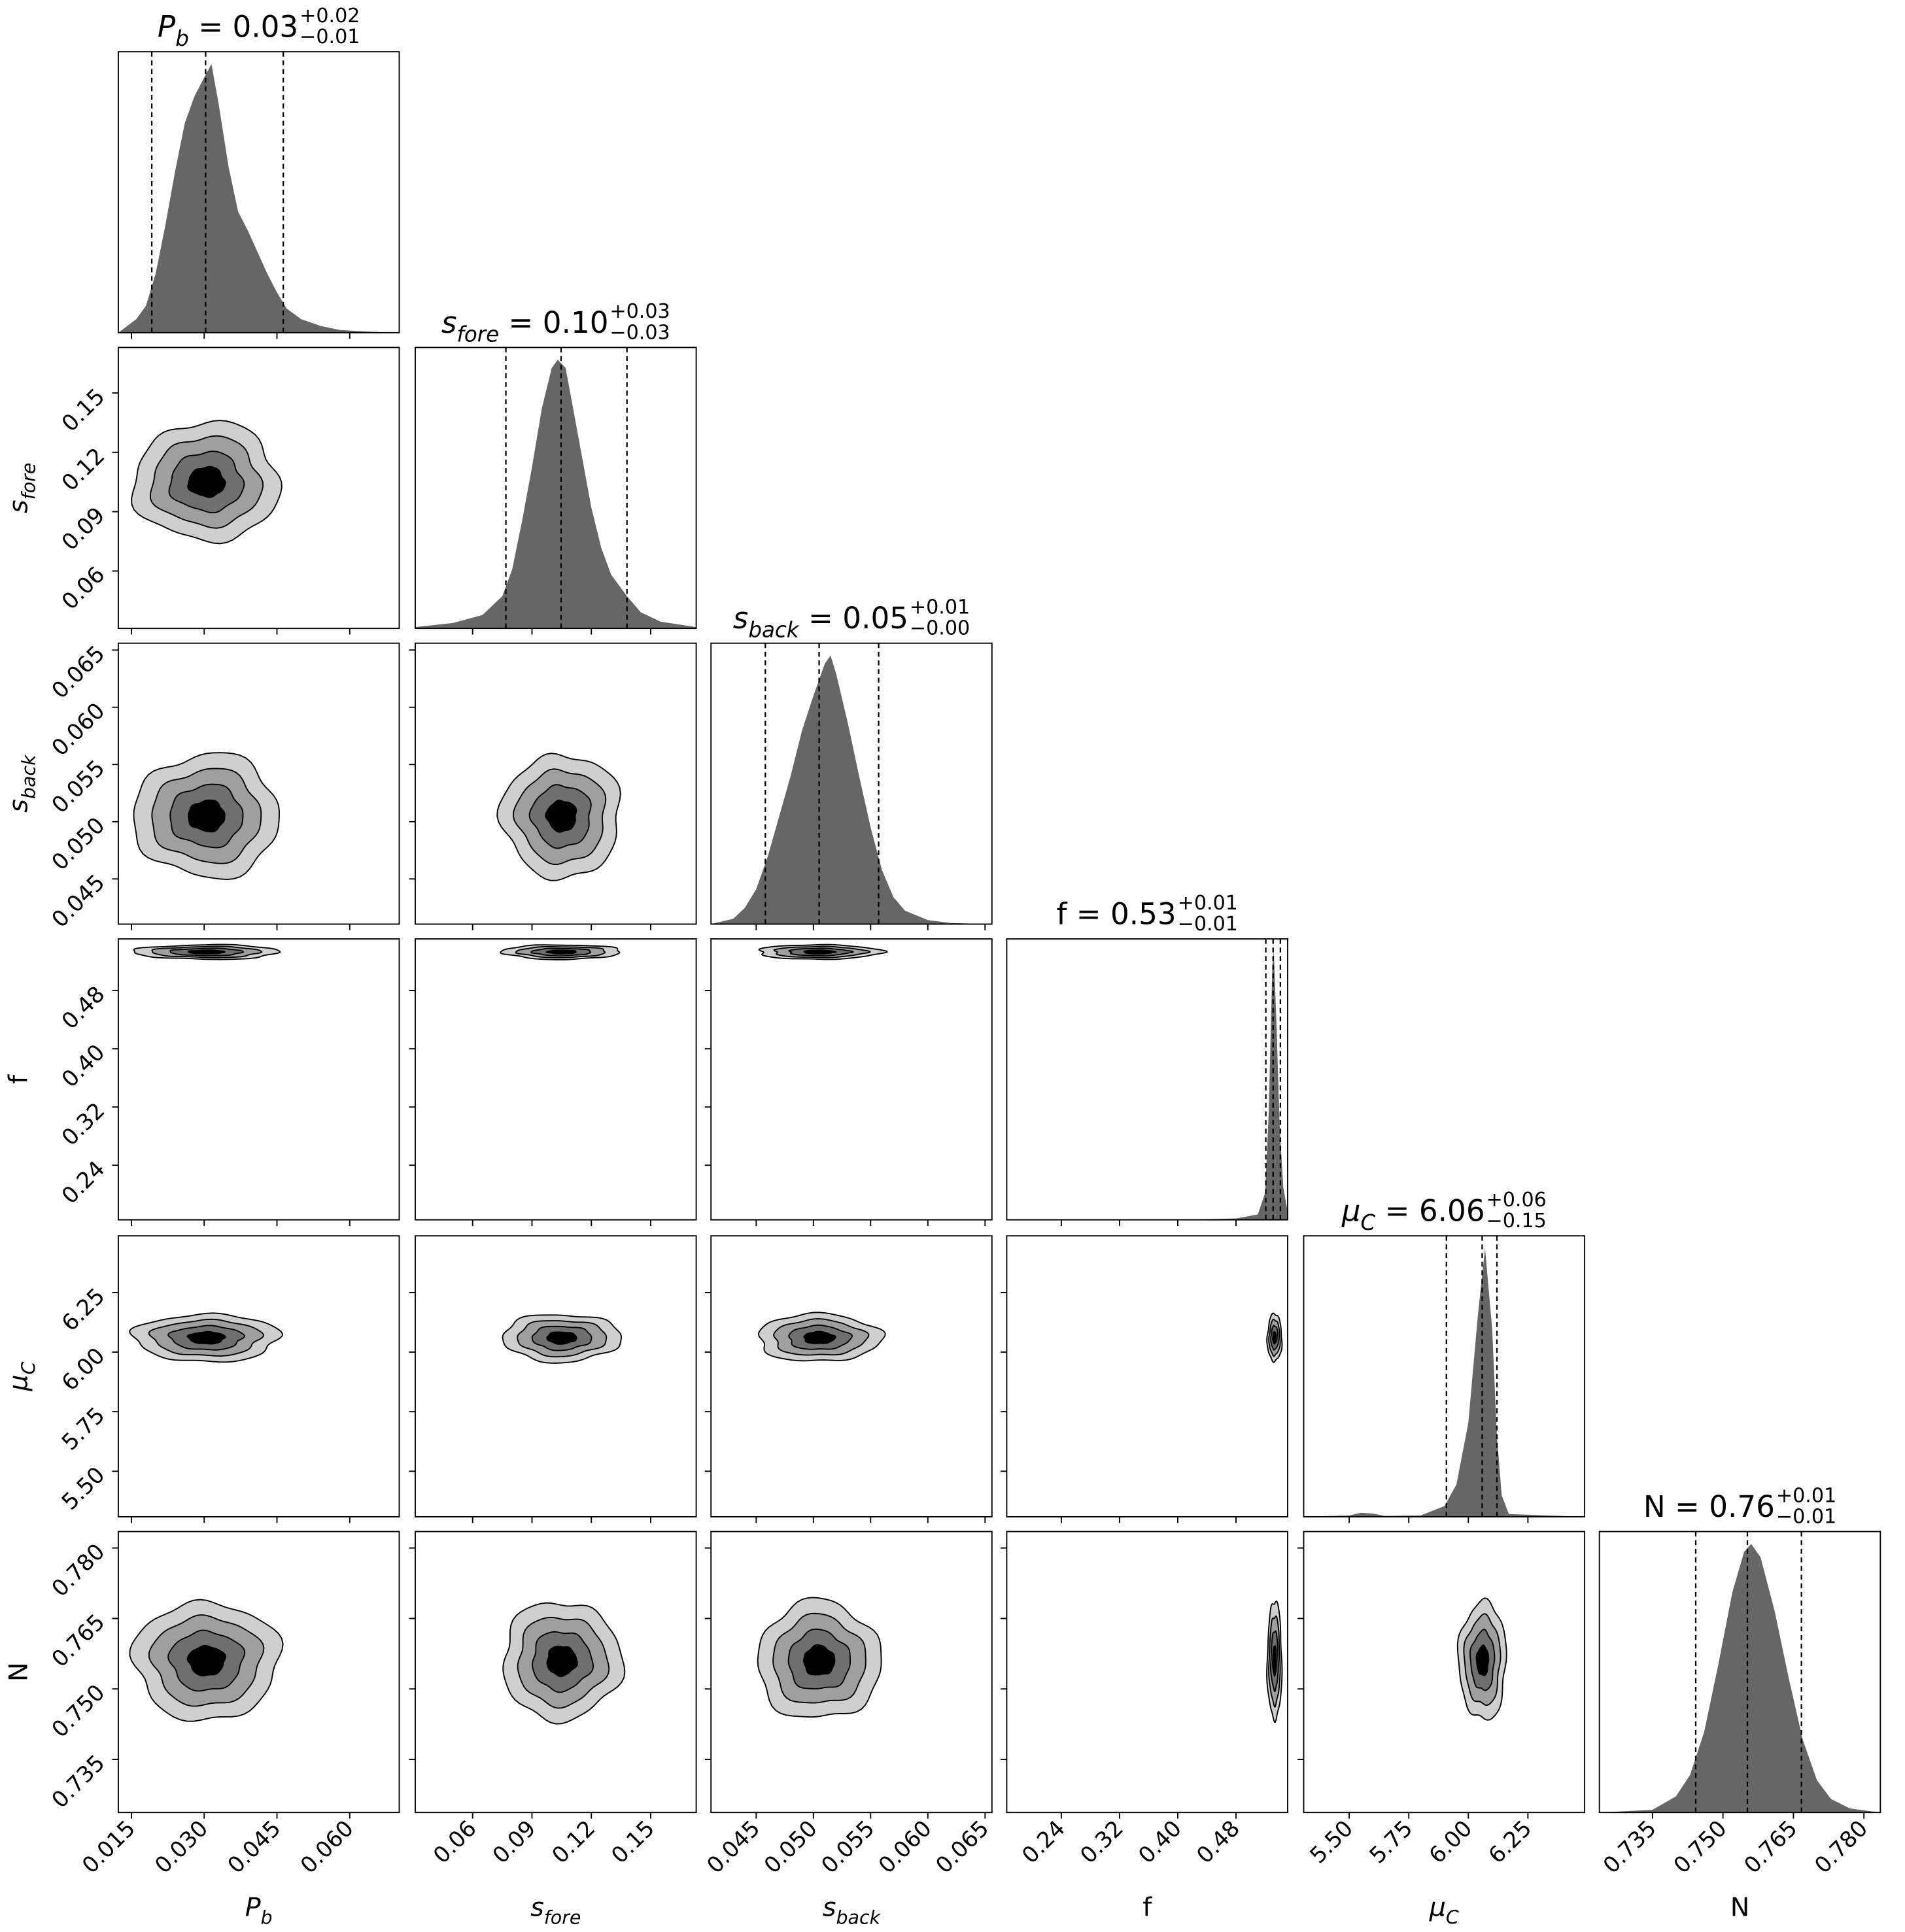  Describe the element at coordinates (848, 1082) in the screenshot. I see `contour-panel-sback-f` at that location.